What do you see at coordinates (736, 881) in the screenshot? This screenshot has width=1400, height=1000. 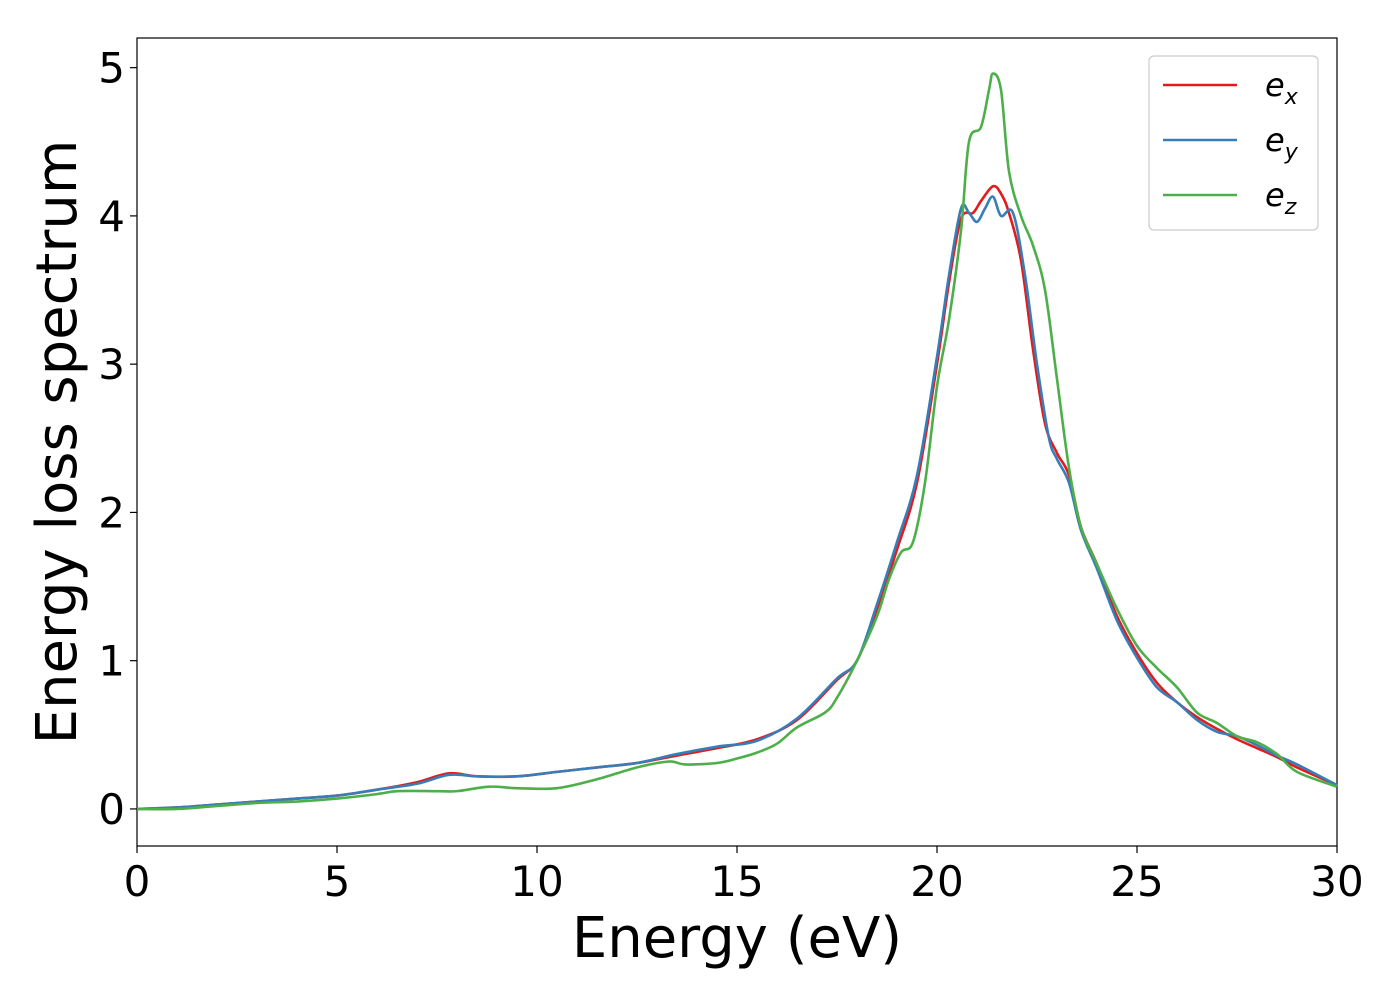 I see `x-tick-label: 15` at bounding box center [736, 881].